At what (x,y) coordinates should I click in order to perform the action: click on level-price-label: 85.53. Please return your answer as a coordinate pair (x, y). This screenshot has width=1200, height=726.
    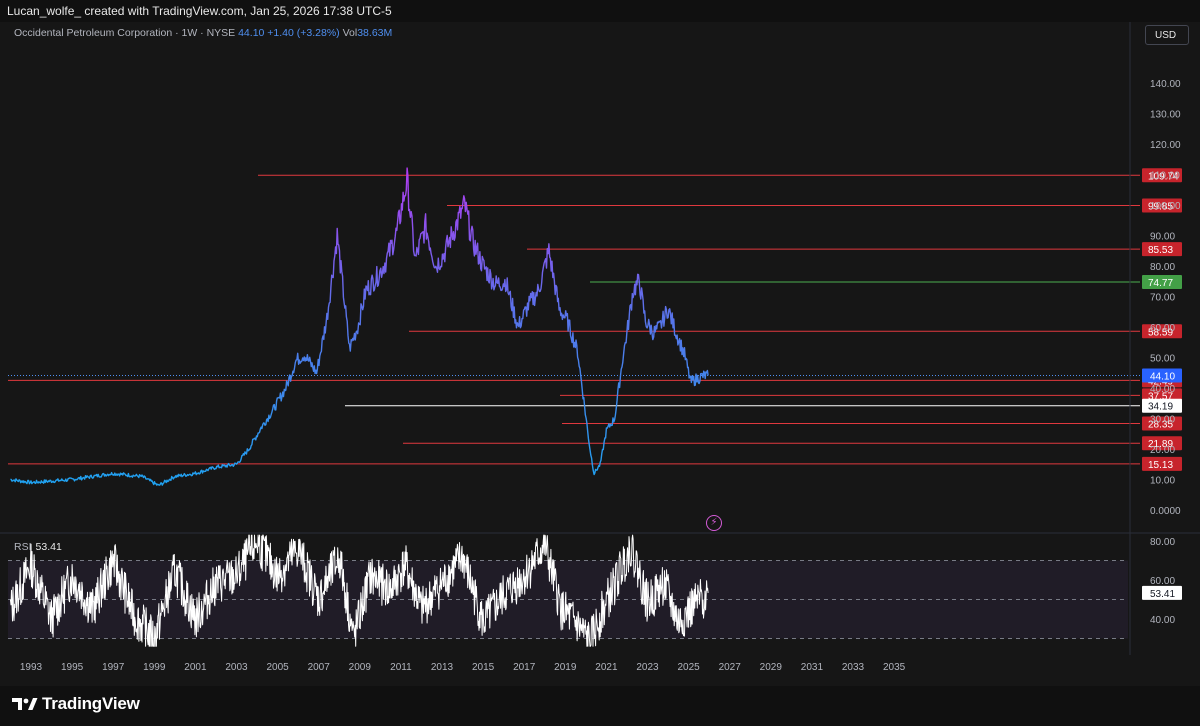
    Looking at the image, I should click on (1160, 250).